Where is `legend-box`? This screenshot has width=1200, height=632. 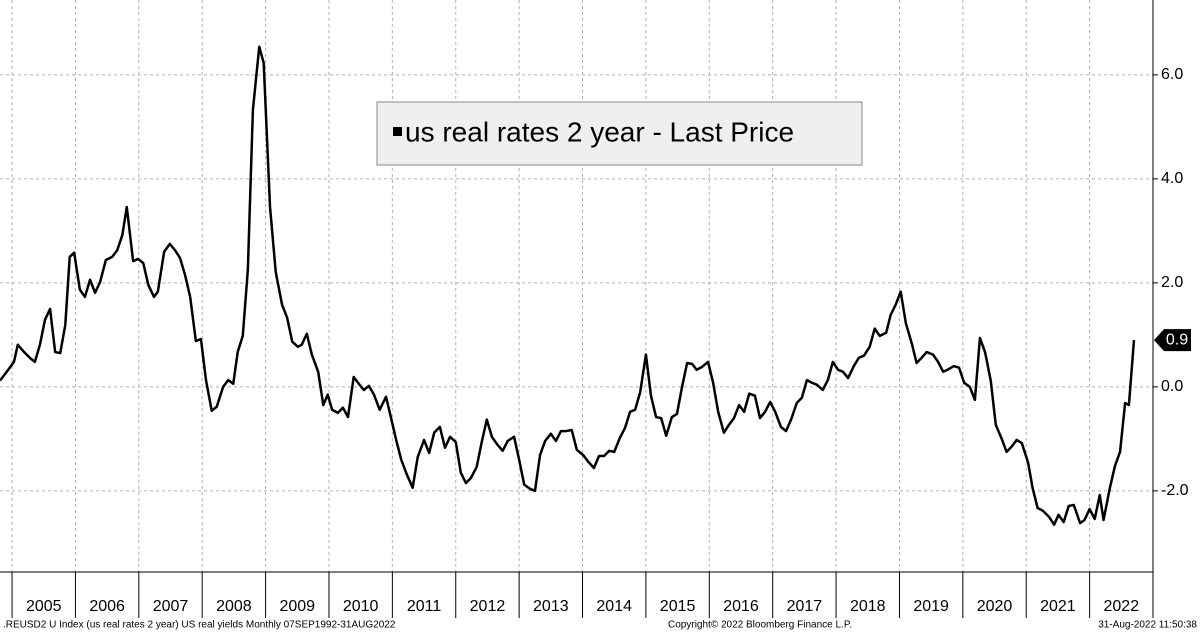
legend-box is located at coordinates (619, 133).